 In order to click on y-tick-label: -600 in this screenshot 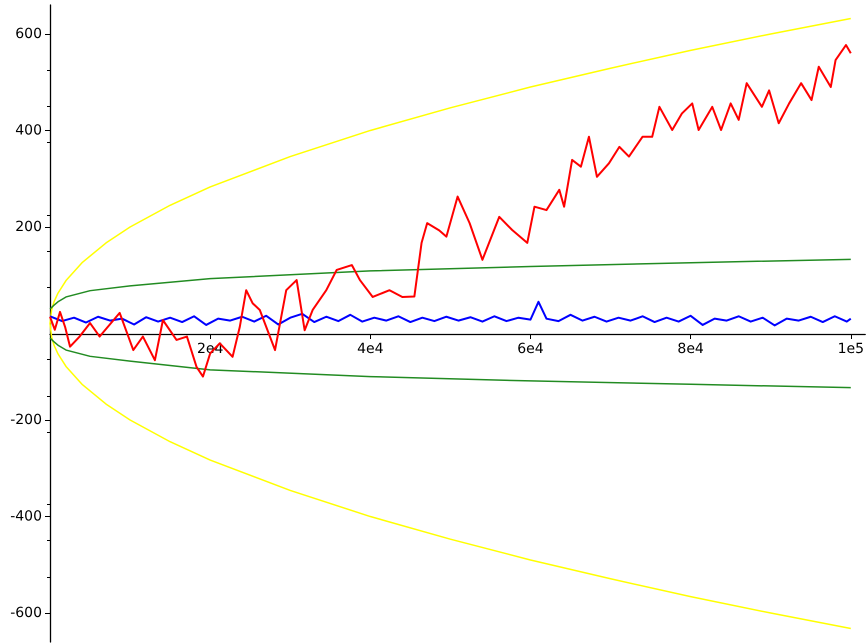, I will do `click(26, 613)`.